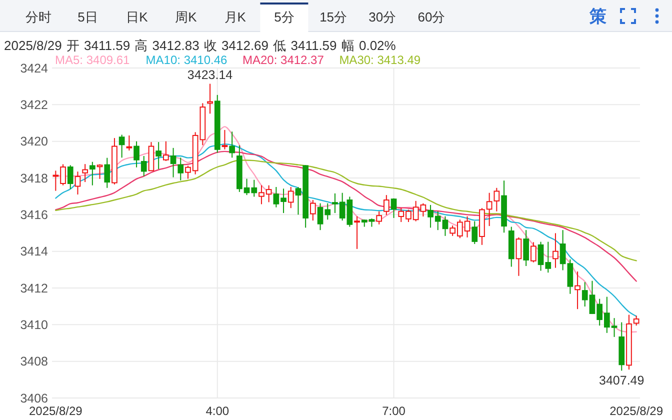 The height and width of the screenshot is (420, 672). I want to click on text: MA10: 3410.46, so click(187, 60).